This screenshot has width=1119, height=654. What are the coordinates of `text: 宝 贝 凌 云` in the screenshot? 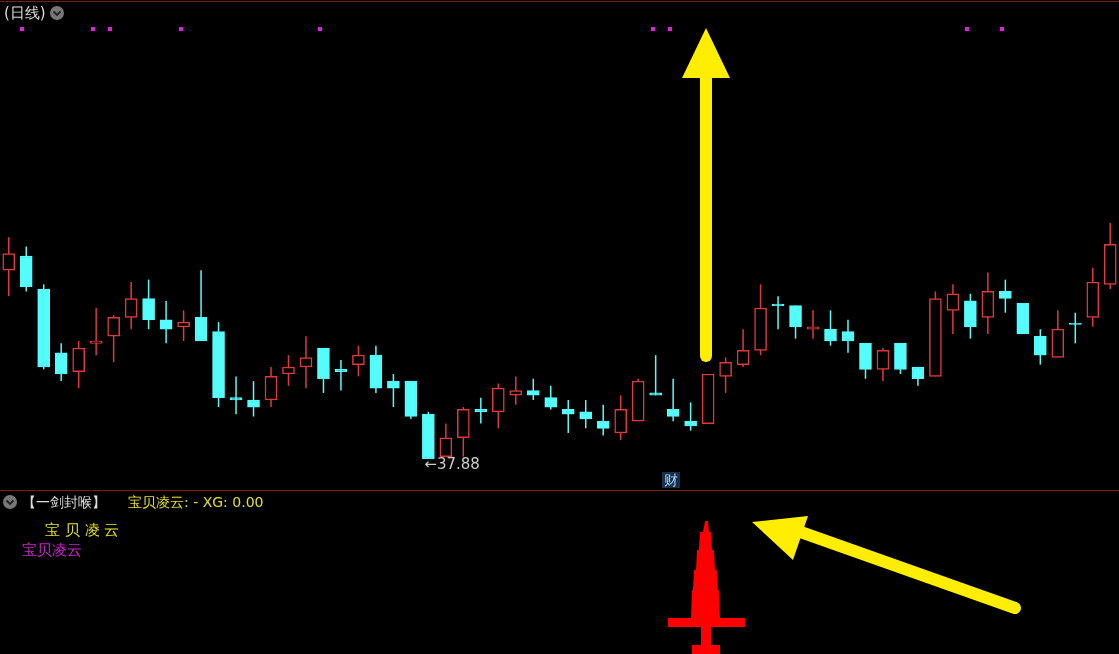 It's located at (82, 530).